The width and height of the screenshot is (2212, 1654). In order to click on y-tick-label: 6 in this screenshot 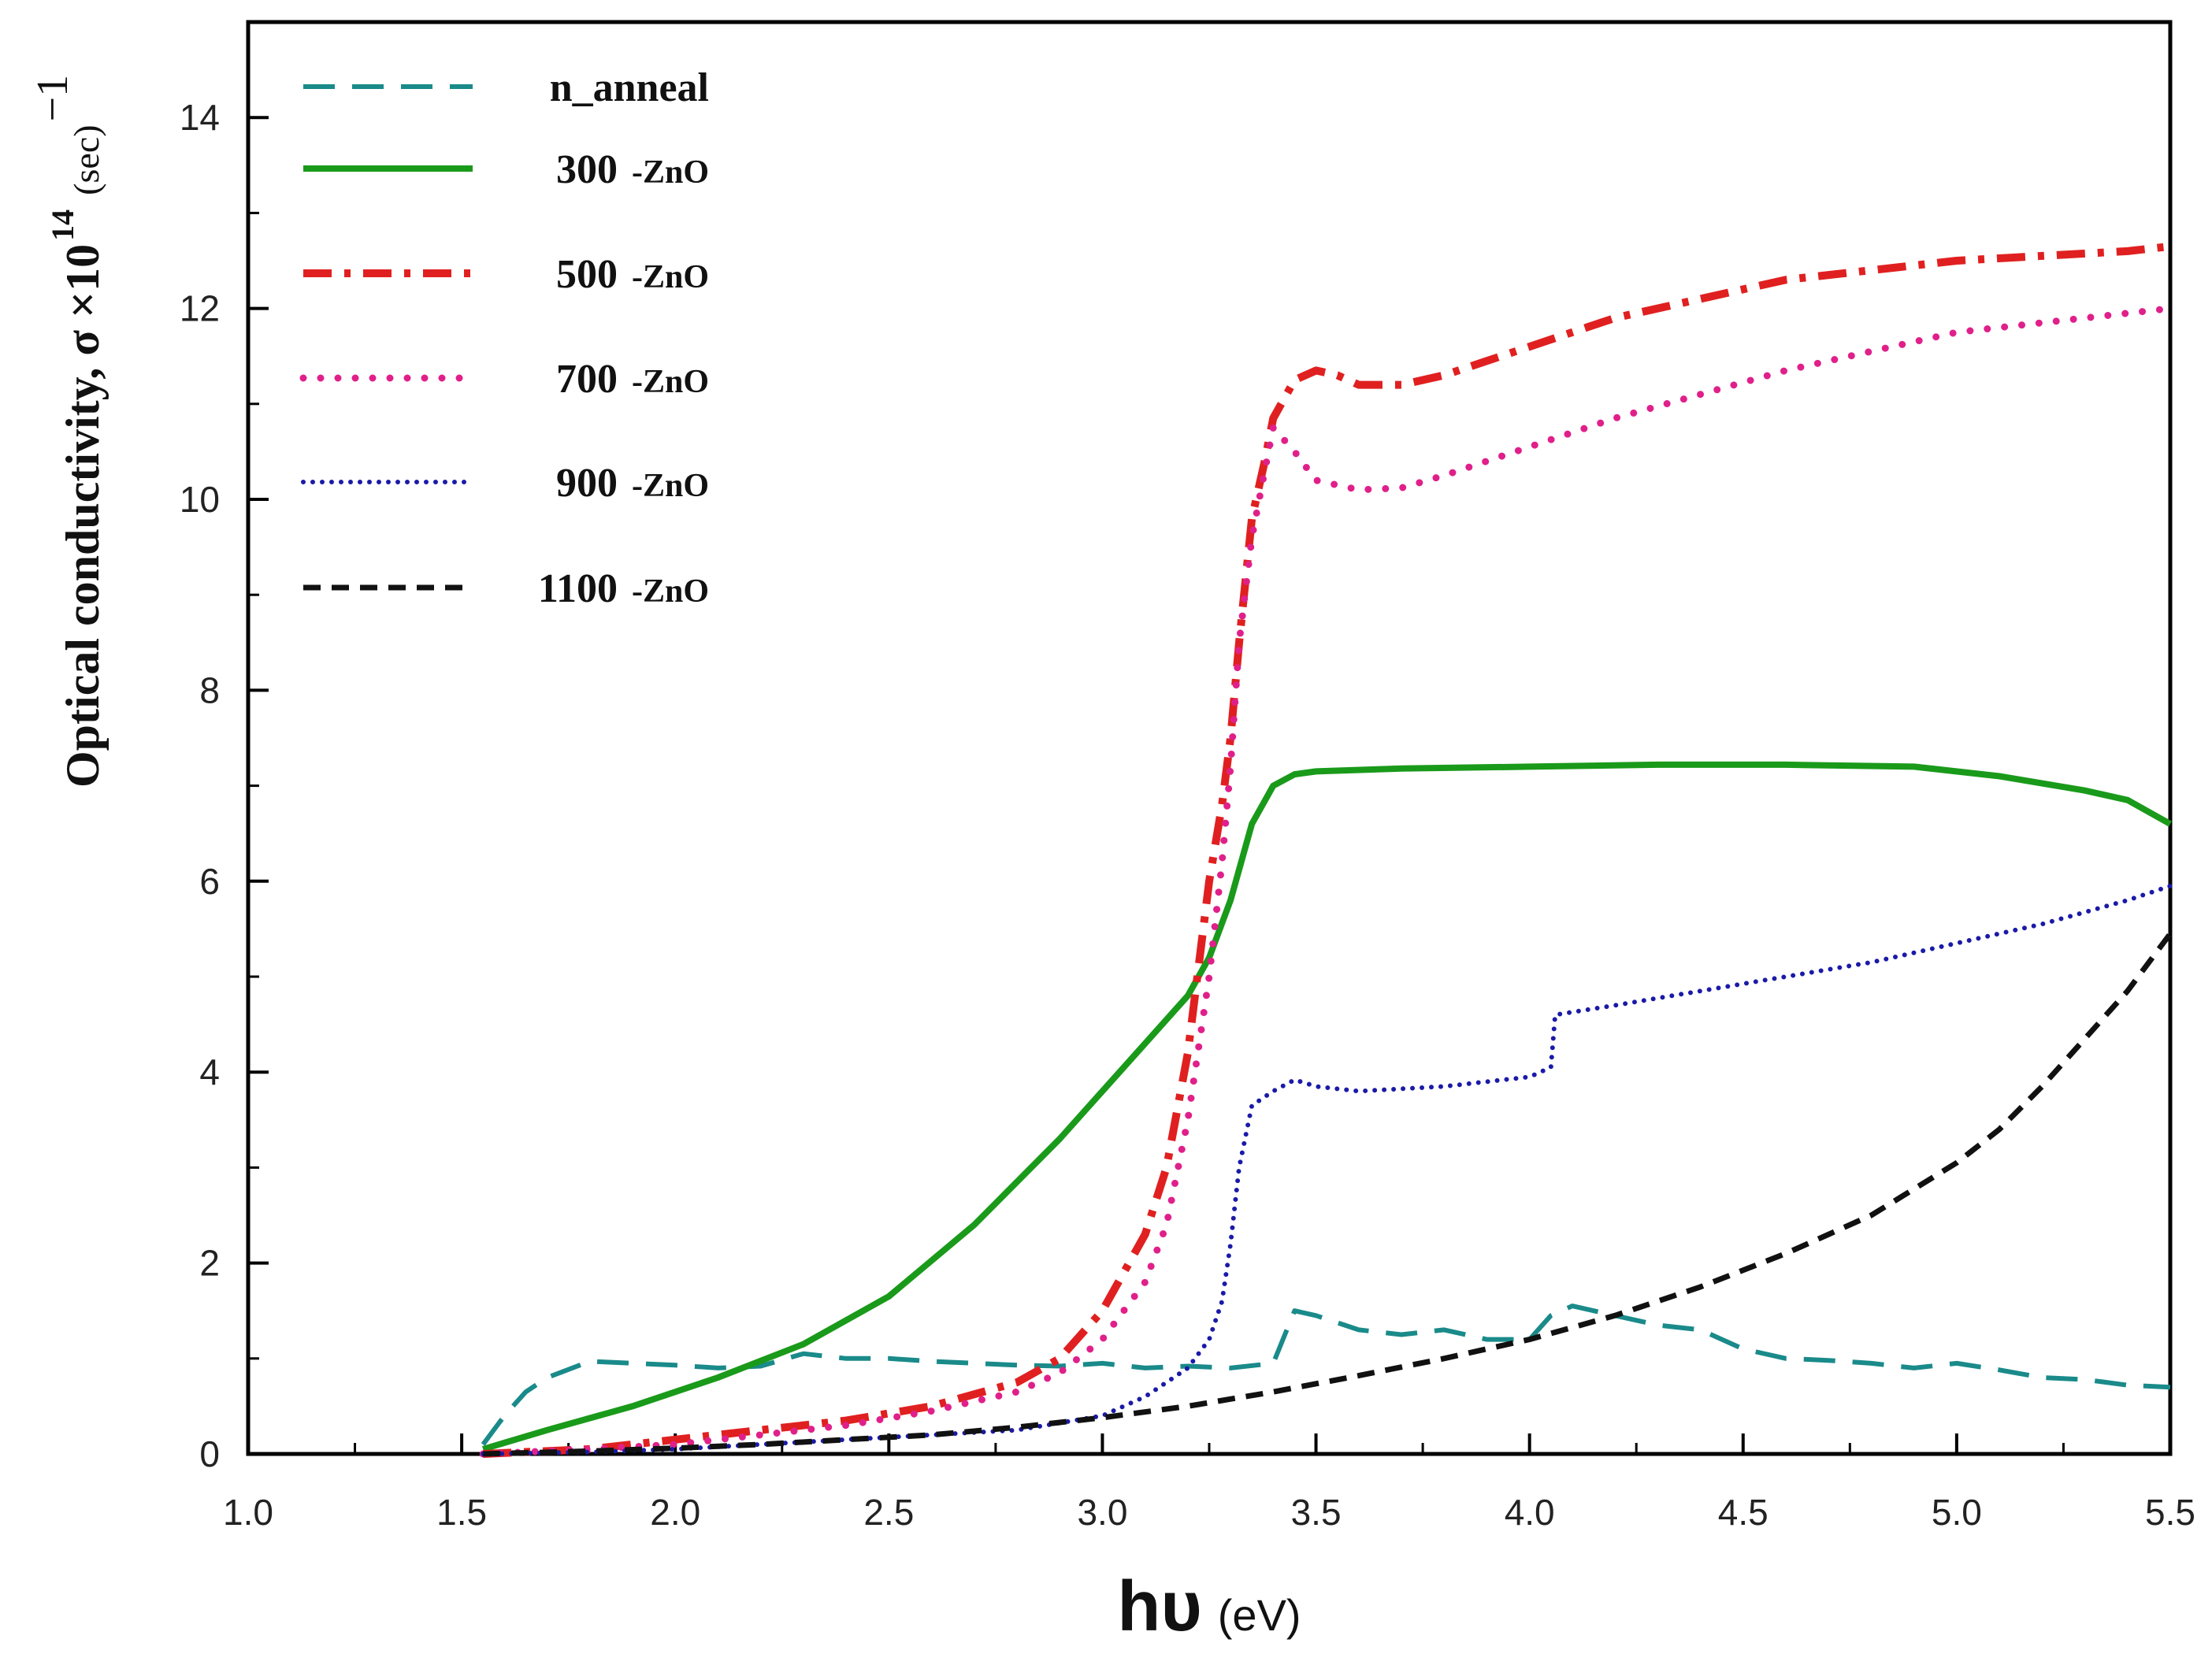, I will do `click(209, 882)`.